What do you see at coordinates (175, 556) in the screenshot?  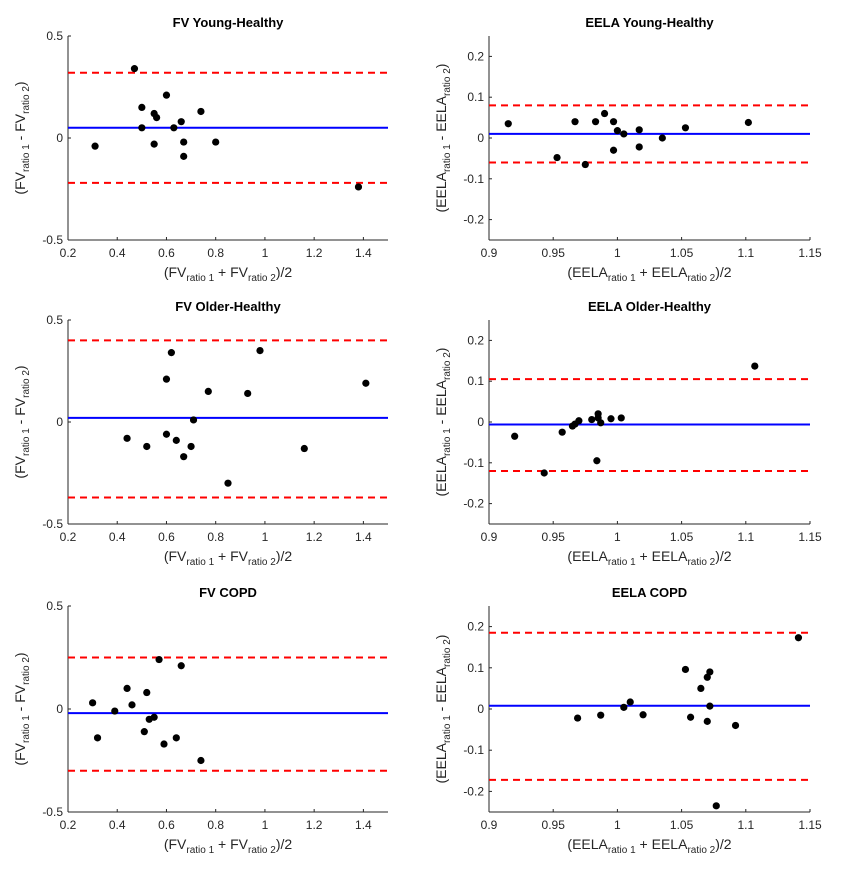 I see `x-axis-label-pre: (FV` at bounding box center [175, 556].